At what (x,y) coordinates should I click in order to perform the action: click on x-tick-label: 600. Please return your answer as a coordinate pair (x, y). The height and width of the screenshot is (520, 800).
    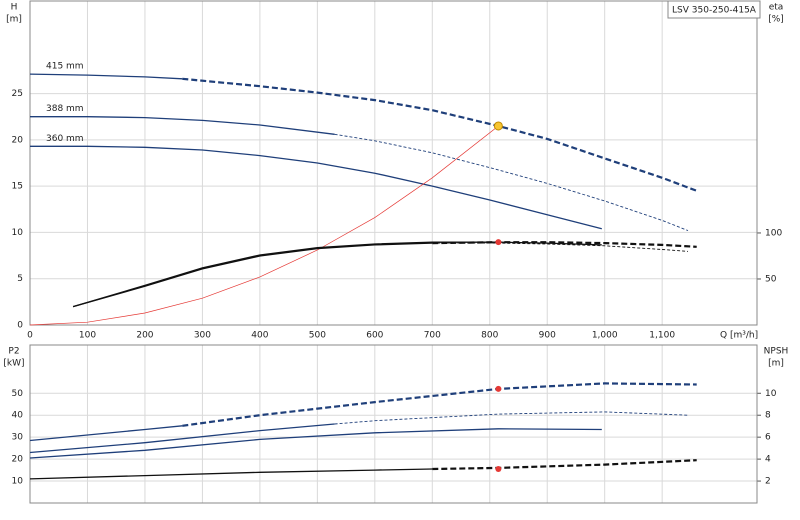
    Looking at the image, I should click on (374, 336).